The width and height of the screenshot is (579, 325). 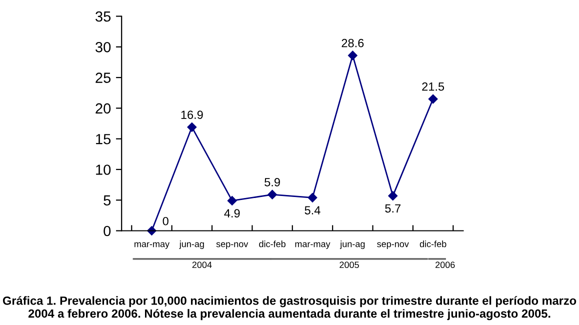 What do you see at coordinates (445, 265) in the screenshot?
I see `text: 2006` at bounding box center [445, 265].